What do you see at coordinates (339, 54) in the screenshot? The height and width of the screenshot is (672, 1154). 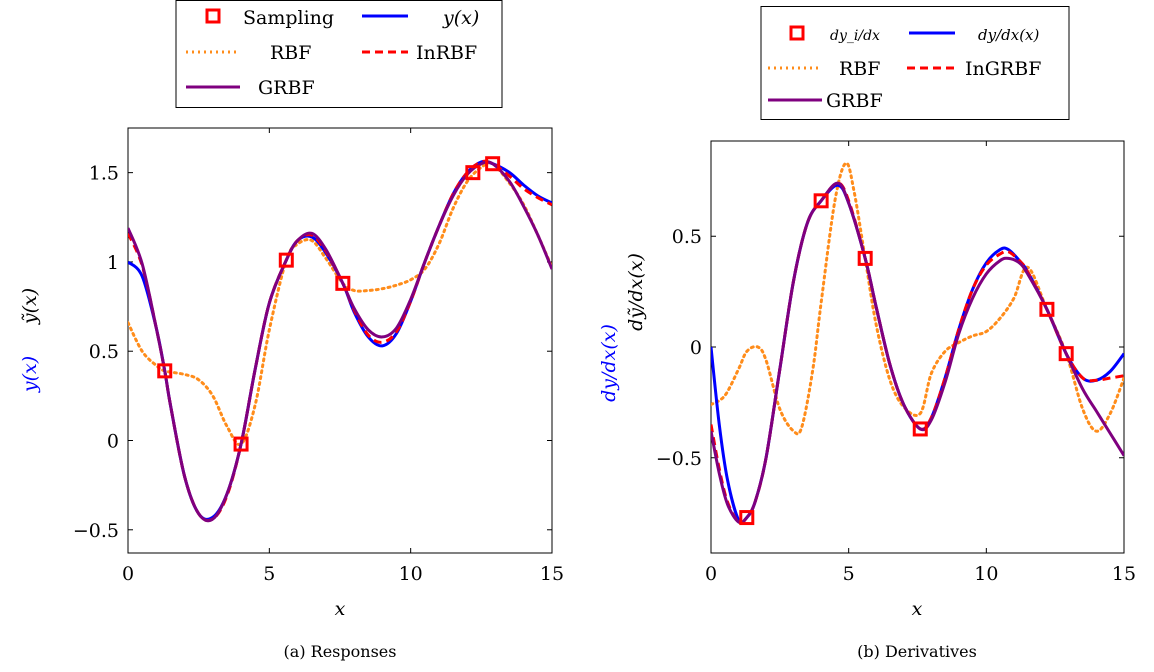 I see `responses-legend: Sampling y(x) RBF InRBF GRBF` at bounding box center [339, 54].